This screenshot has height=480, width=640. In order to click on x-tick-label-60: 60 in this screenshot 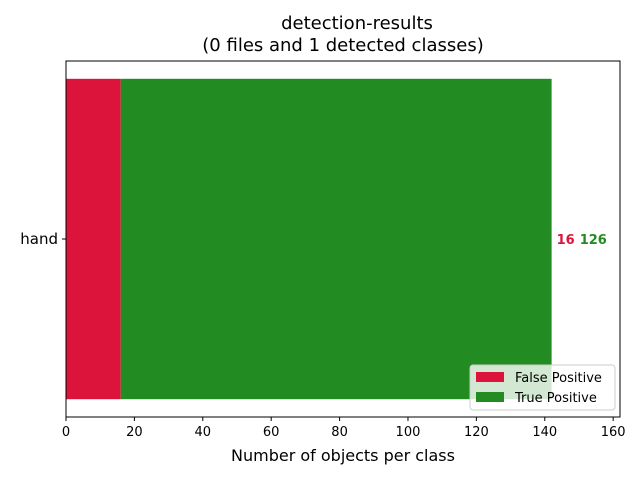, I will do `click(271, 432)`.